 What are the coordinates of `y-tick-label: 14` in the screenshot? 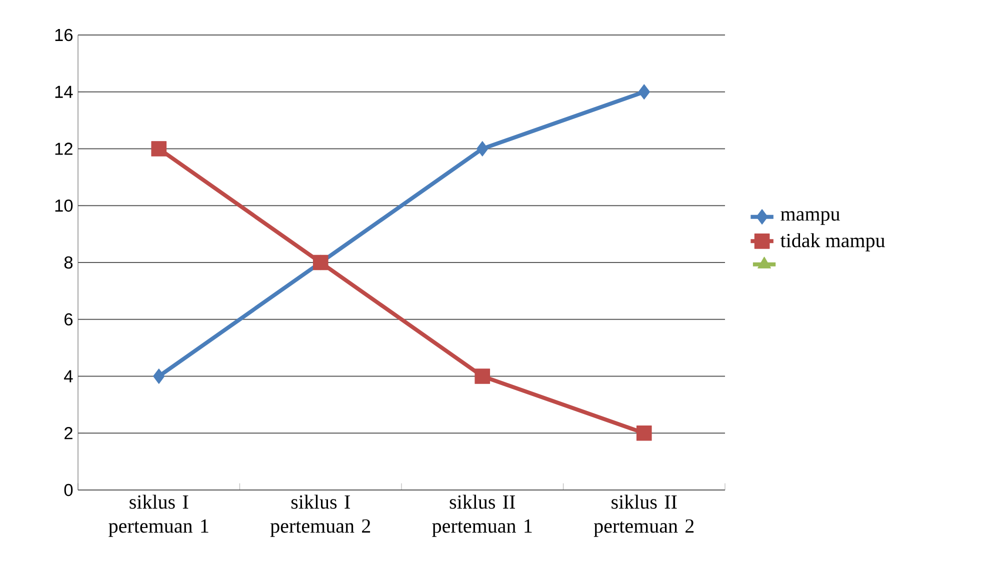 It's located at (64, 92).